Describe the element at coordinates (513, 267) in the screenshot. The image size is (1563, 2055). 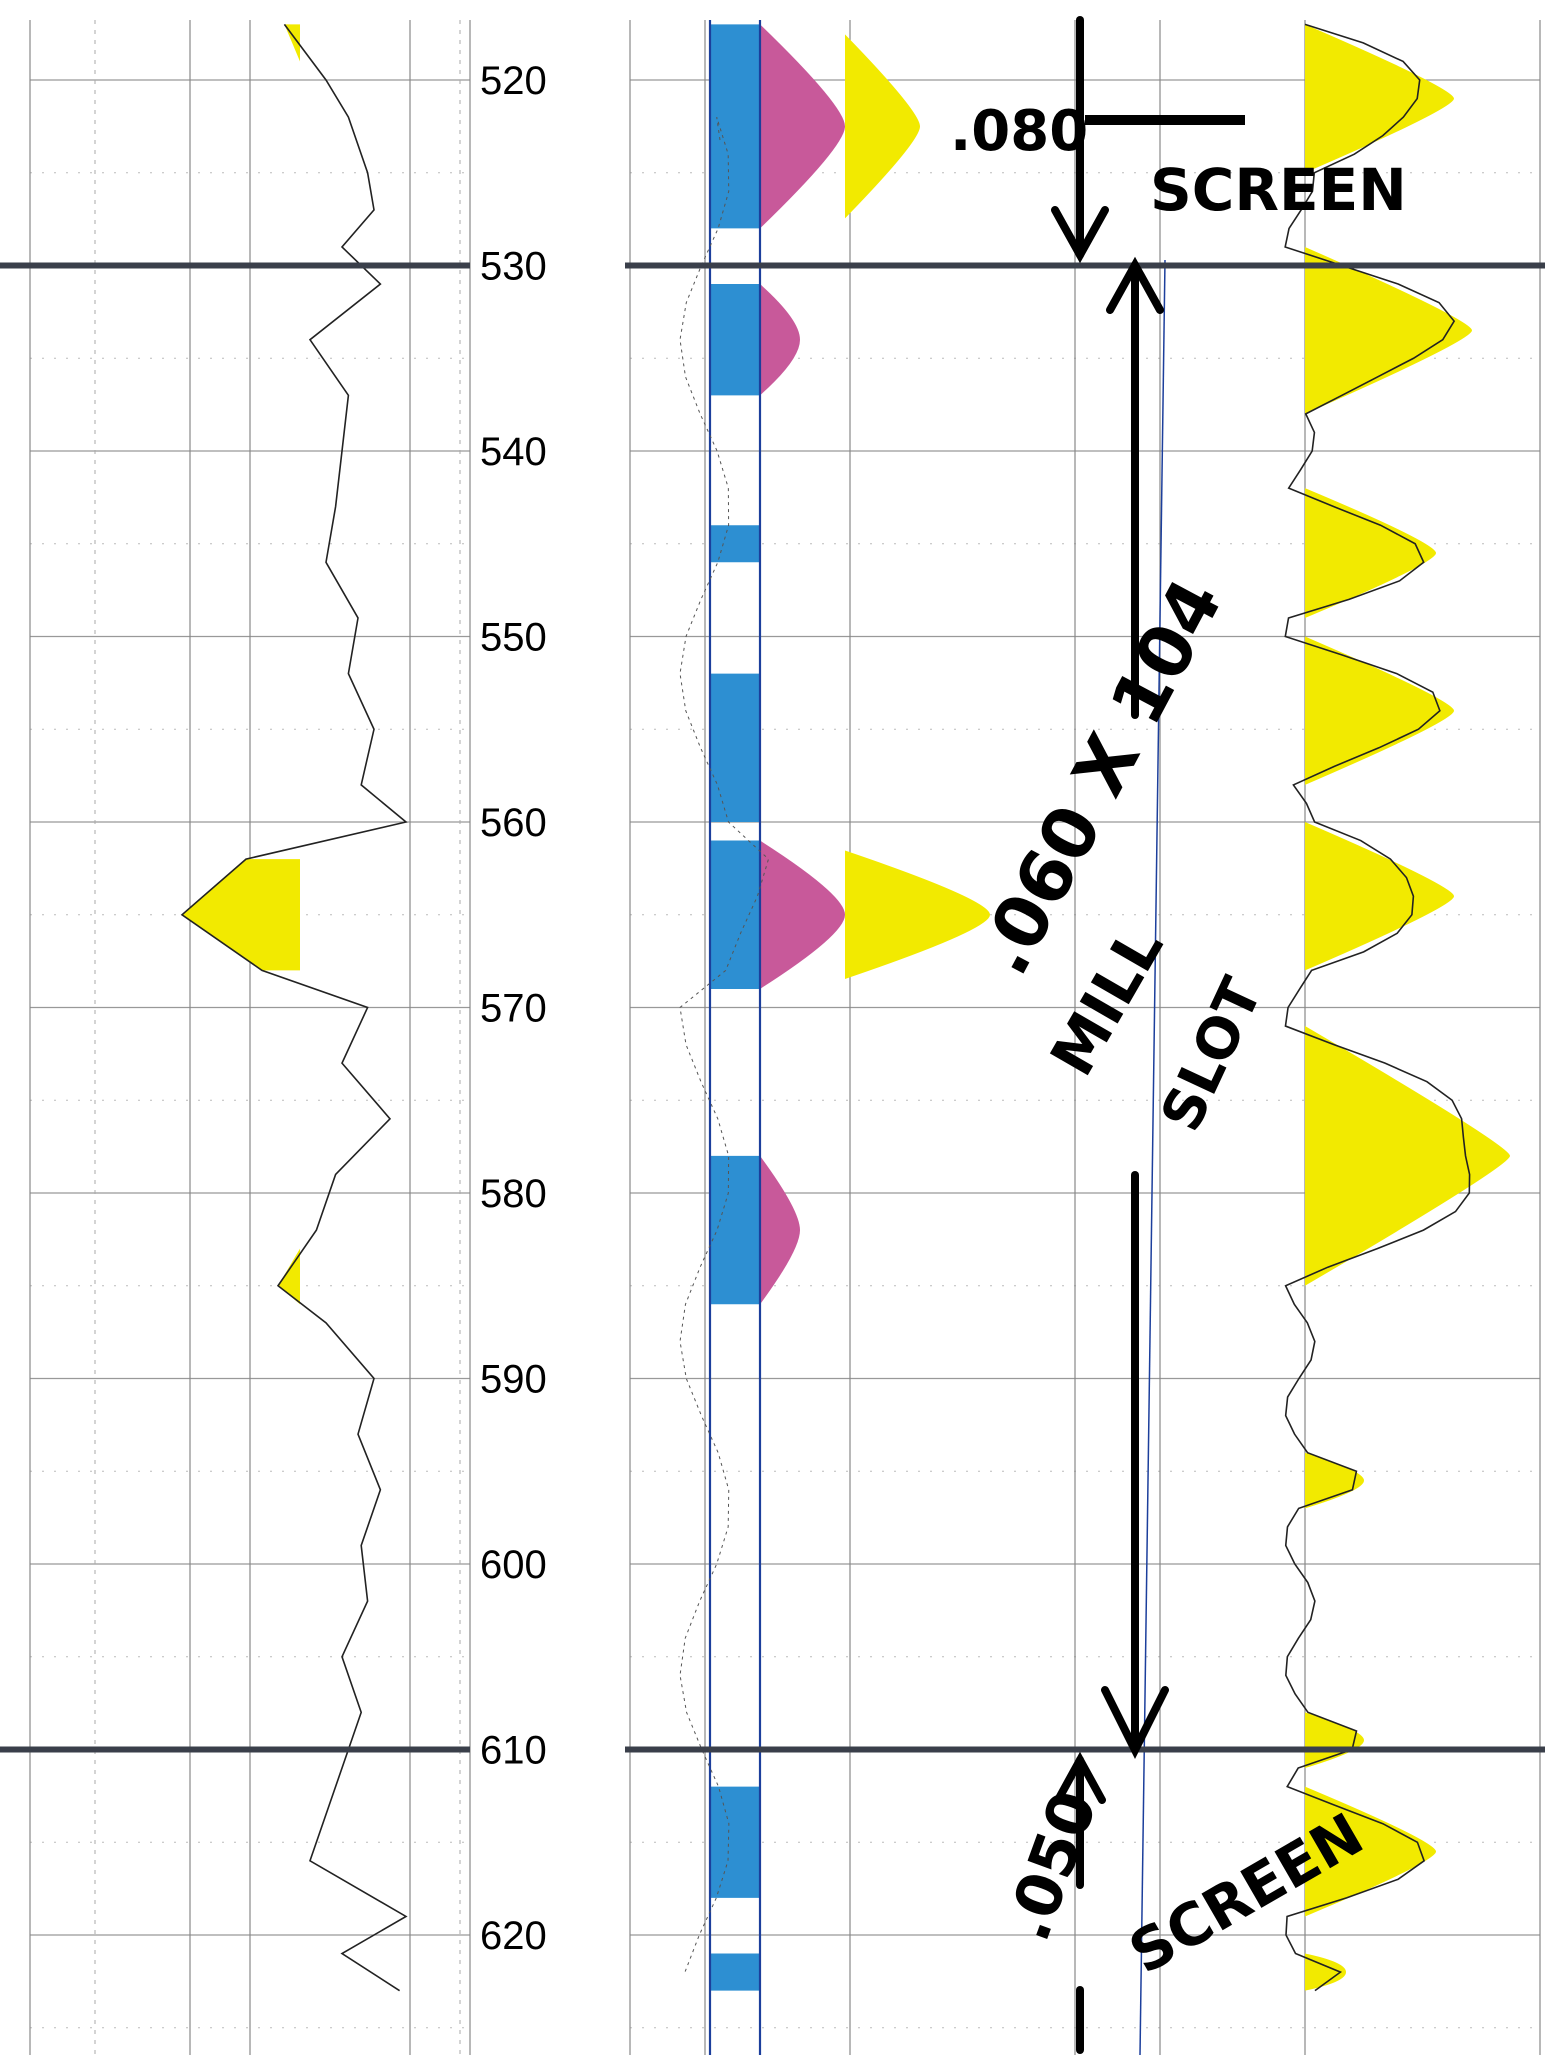
I see `depth-label: 530` at that location.